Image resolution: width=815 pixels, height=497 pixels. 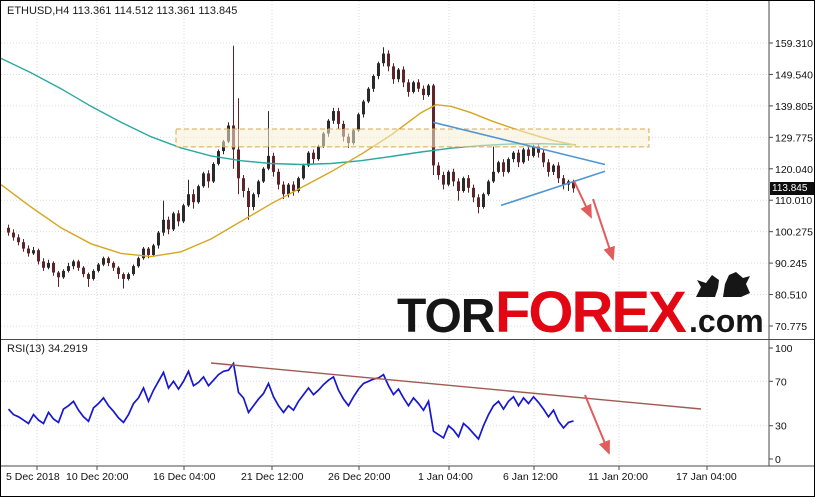 What do you see at coordinates (603, 229) in the screenshot?
I see `forecast-arrow` at bounding box center [603, 229].